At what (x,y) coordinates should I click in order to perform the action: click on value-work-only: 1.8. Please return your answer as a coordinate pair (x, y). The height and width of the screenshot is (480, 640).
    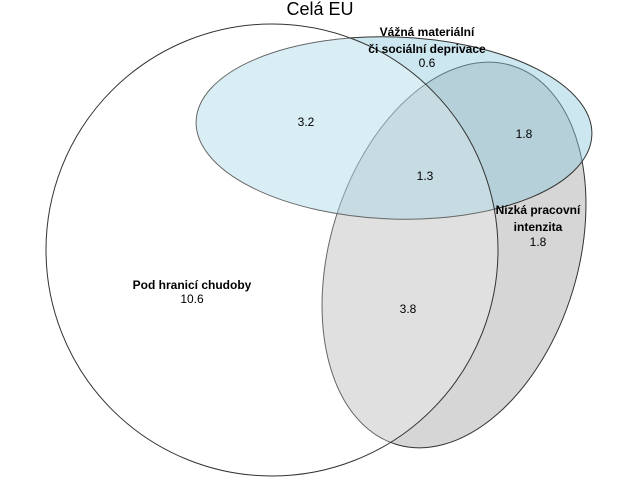
    Looking at the image, I should click on (538, 242).